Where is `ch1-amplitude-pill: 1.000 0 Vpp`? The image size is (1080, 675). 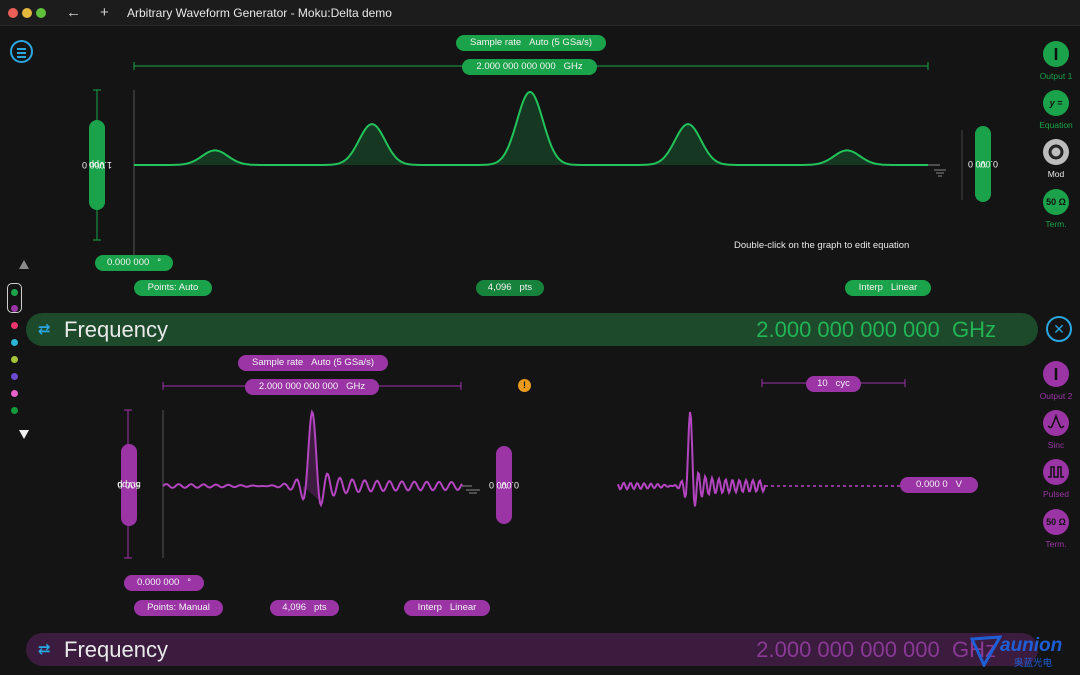
ch1-amplitude-pill: 1.000 0 Vpp is located at coordinates (97, 165).